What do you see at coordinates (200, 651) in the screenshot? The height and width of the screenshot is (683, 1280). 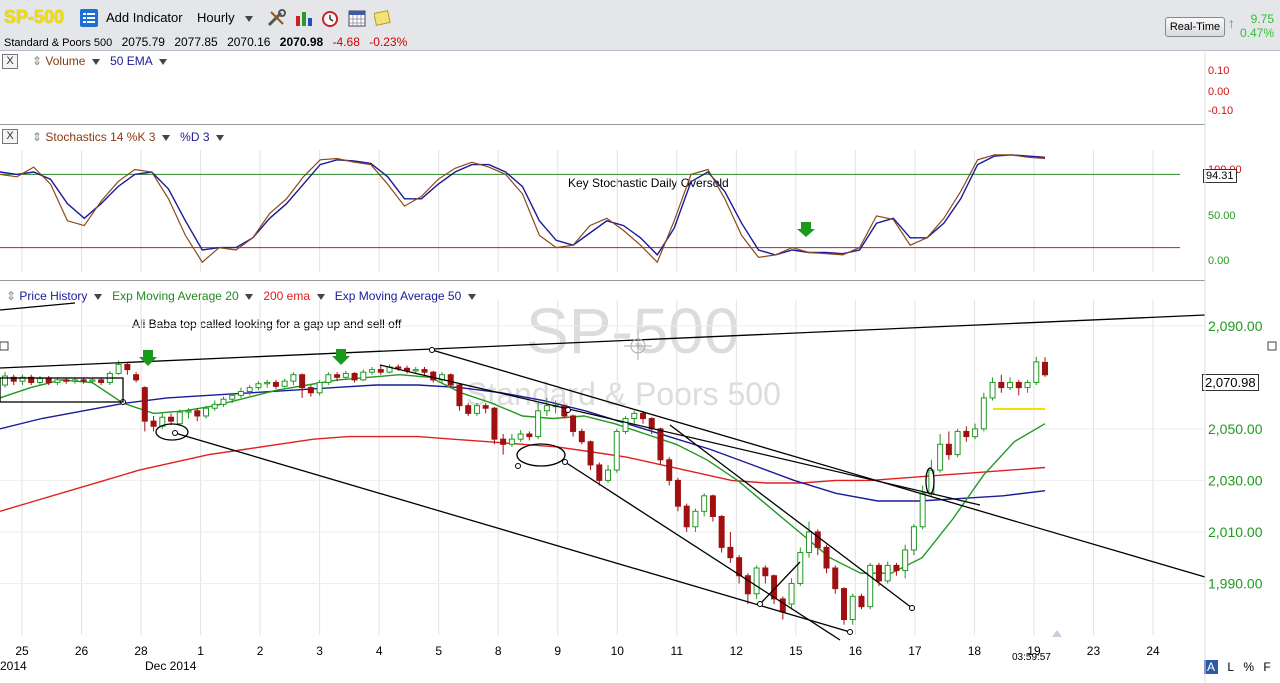 I see `x-tick-label: 1` at bounding box center [200, 651].